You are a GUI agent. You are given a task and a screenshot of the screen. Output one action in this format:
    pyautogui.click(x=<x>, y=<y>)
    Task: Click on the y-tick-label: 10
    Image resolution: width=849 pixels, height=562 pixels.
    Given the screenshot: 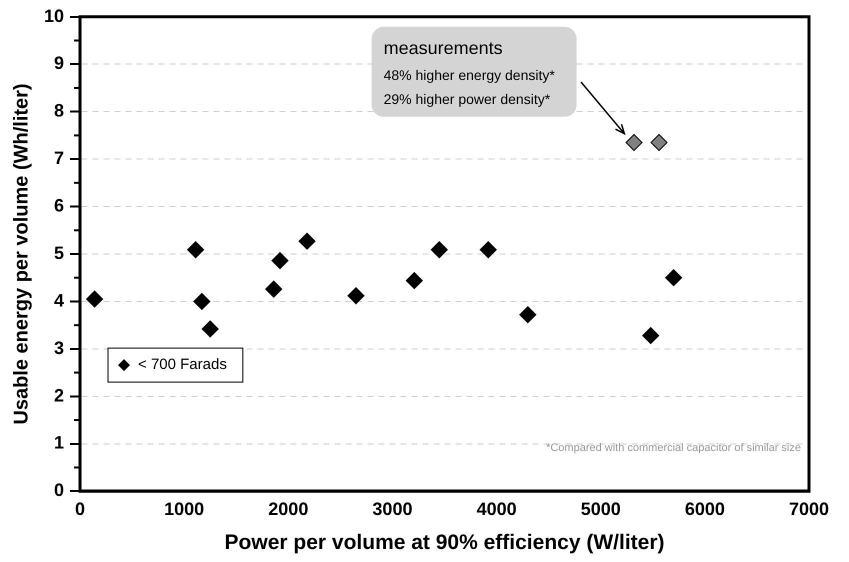 What is the action you would take?
    pyautogui.click(x=54, y=16)
    